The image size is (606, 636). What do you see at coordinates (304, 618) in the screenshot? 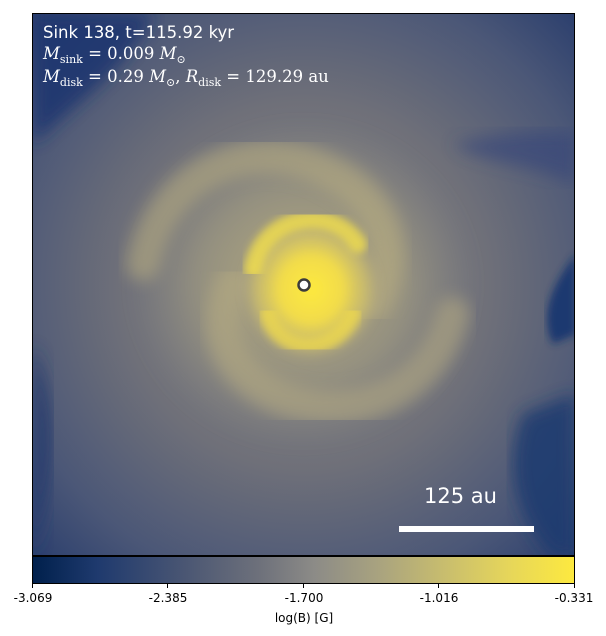
I see `colorbar-label: log(B) [G]` at bounding box center [304, 618].